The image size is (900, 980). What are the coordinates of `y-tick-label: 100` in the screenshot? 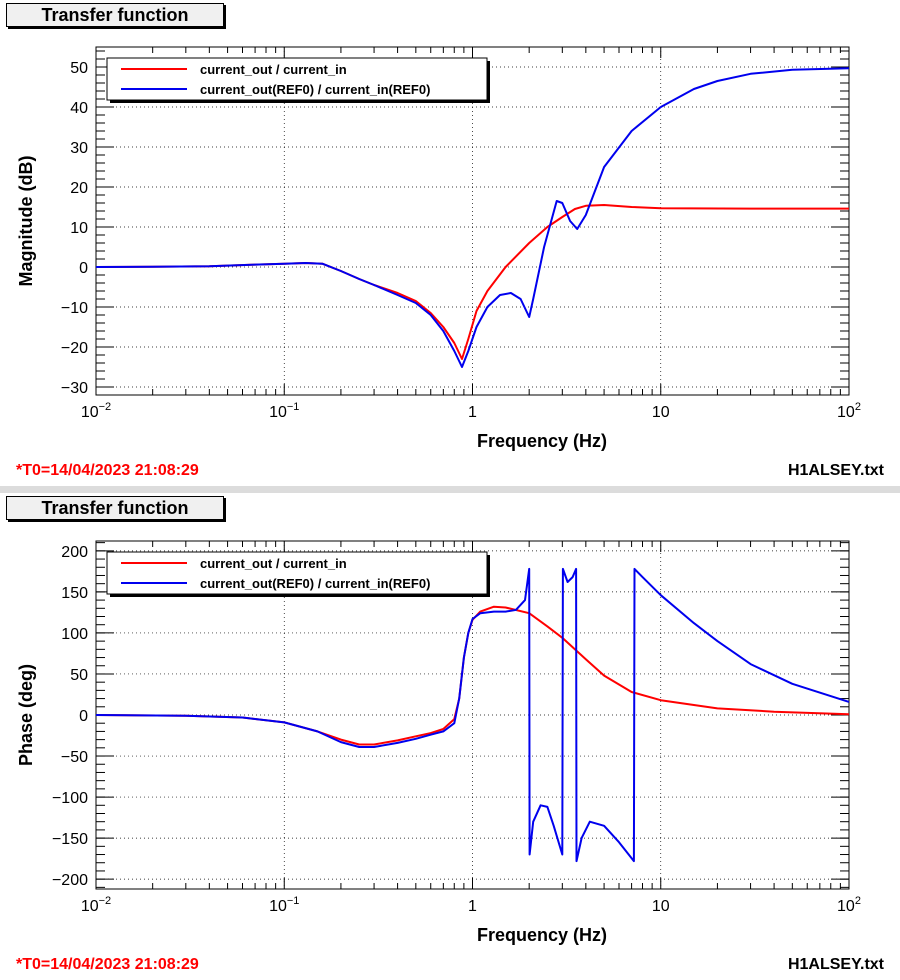 It's located at (74, 634).